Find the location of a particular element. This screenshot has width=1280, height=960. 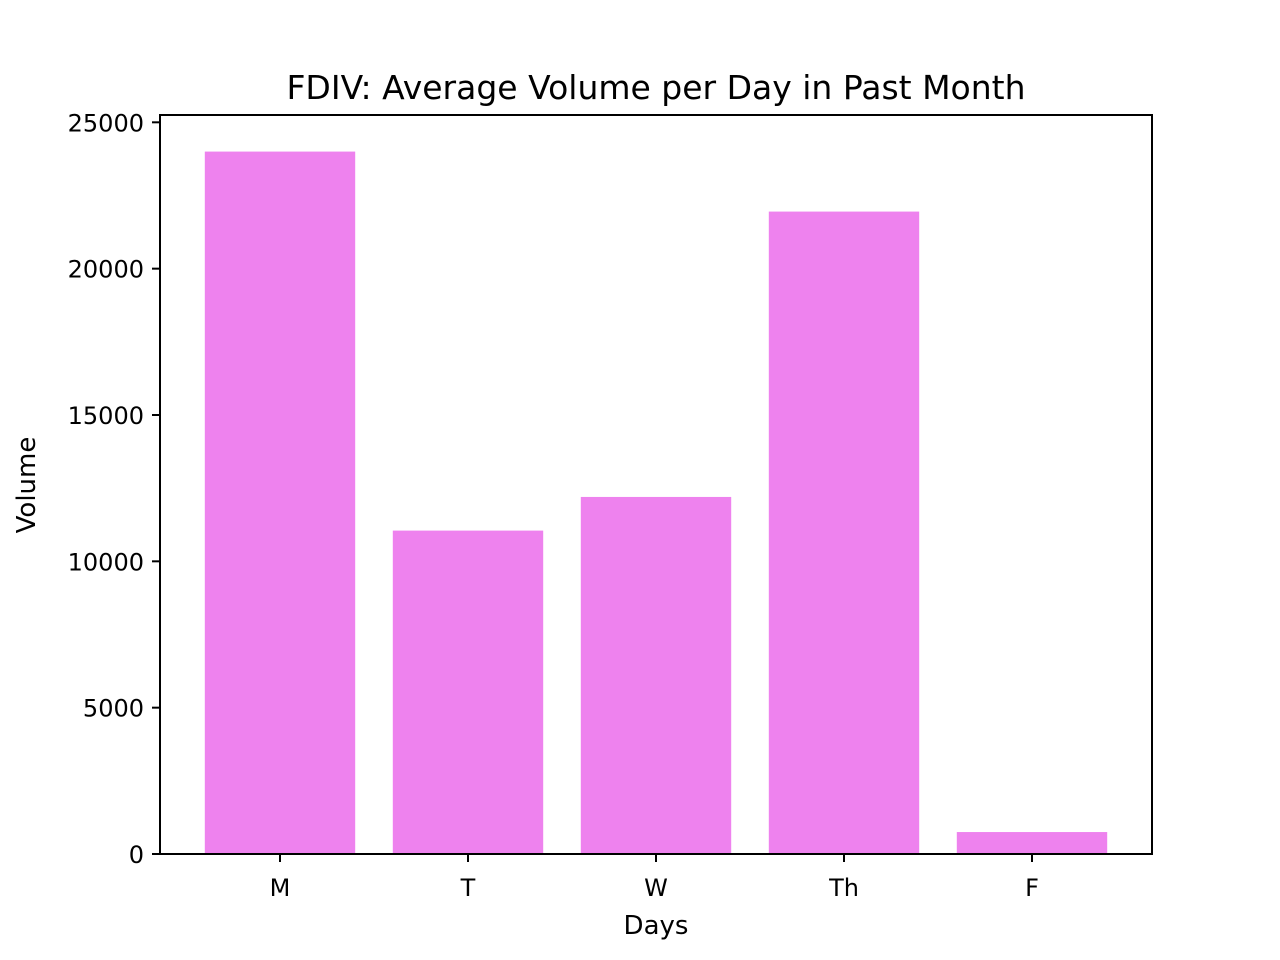

y-axis-label: Volume is located at coordinates (27, 485).